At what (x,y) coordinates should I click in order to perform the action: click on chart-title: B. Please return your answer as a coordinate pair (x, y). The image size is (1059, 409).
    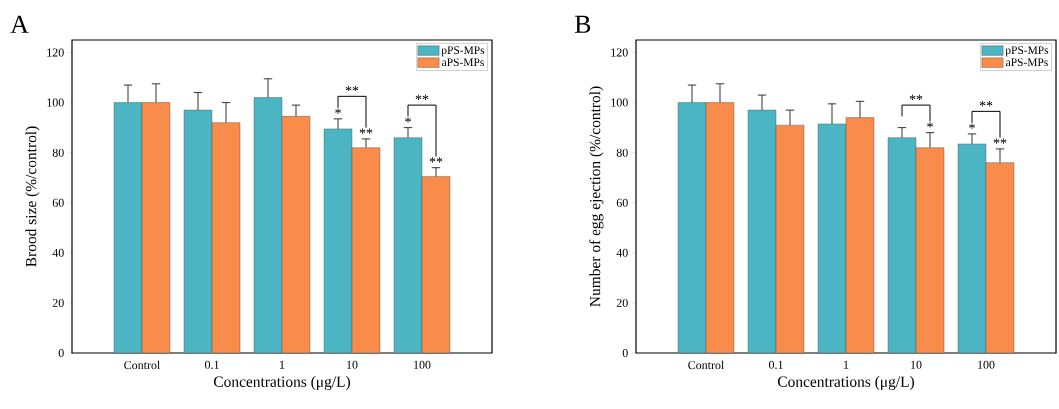
    Looking at the image, I should click on (582, 24).